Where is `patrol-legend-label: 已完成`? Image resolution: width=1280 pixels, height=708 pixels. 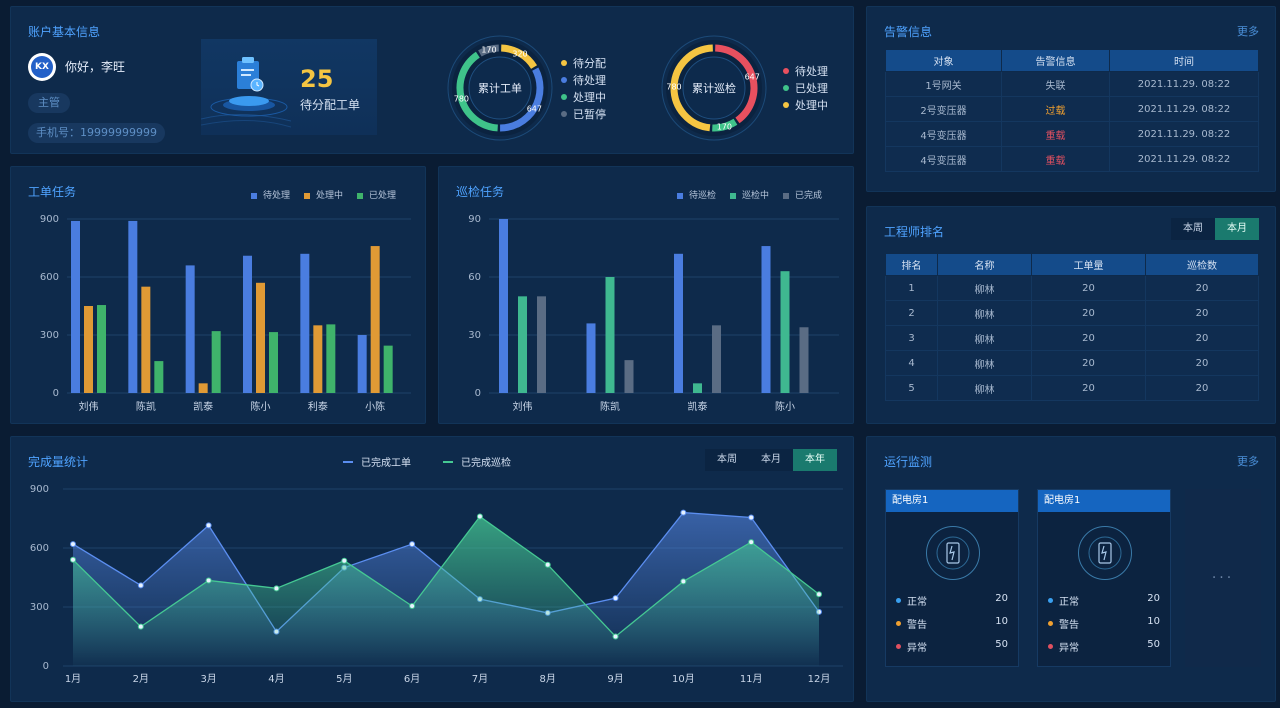
patrol-legend-label: 已完成 is located at coordinates (809, 196).